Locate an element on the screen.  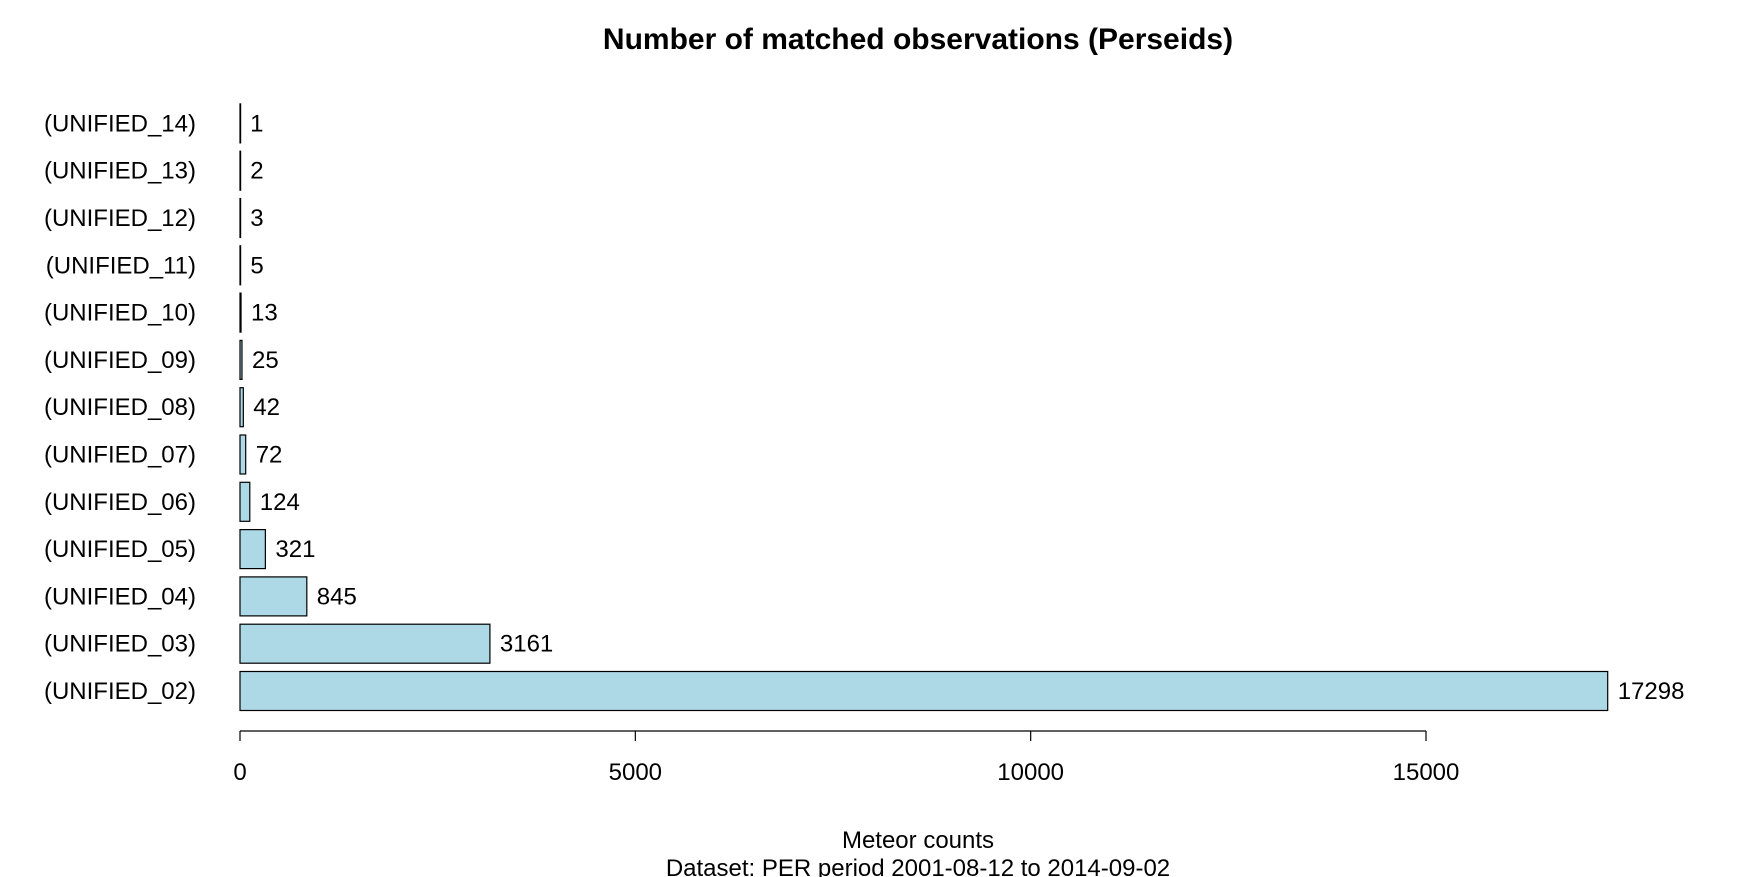
data-label: 5 is located at coordinates (256, 265).